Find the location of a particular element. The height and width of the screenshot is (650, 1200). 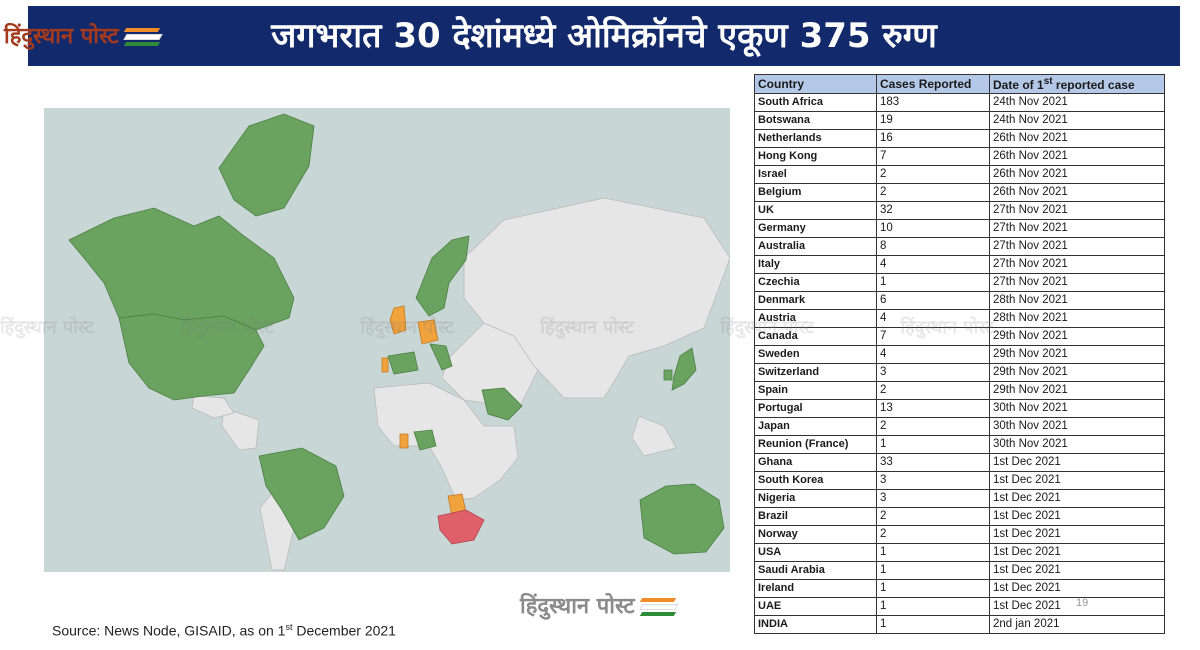

map-japan is located at coordinates (684, 369).